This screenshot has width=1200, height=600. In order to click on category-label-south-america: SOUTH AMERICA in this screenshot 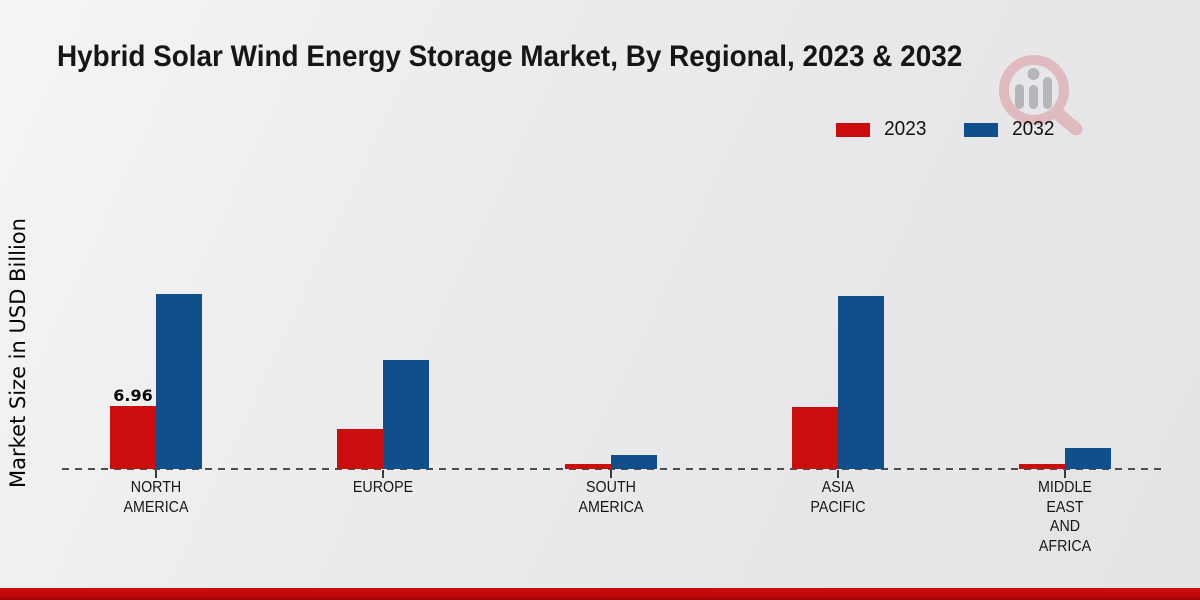, I will do `click(610, 497)`.